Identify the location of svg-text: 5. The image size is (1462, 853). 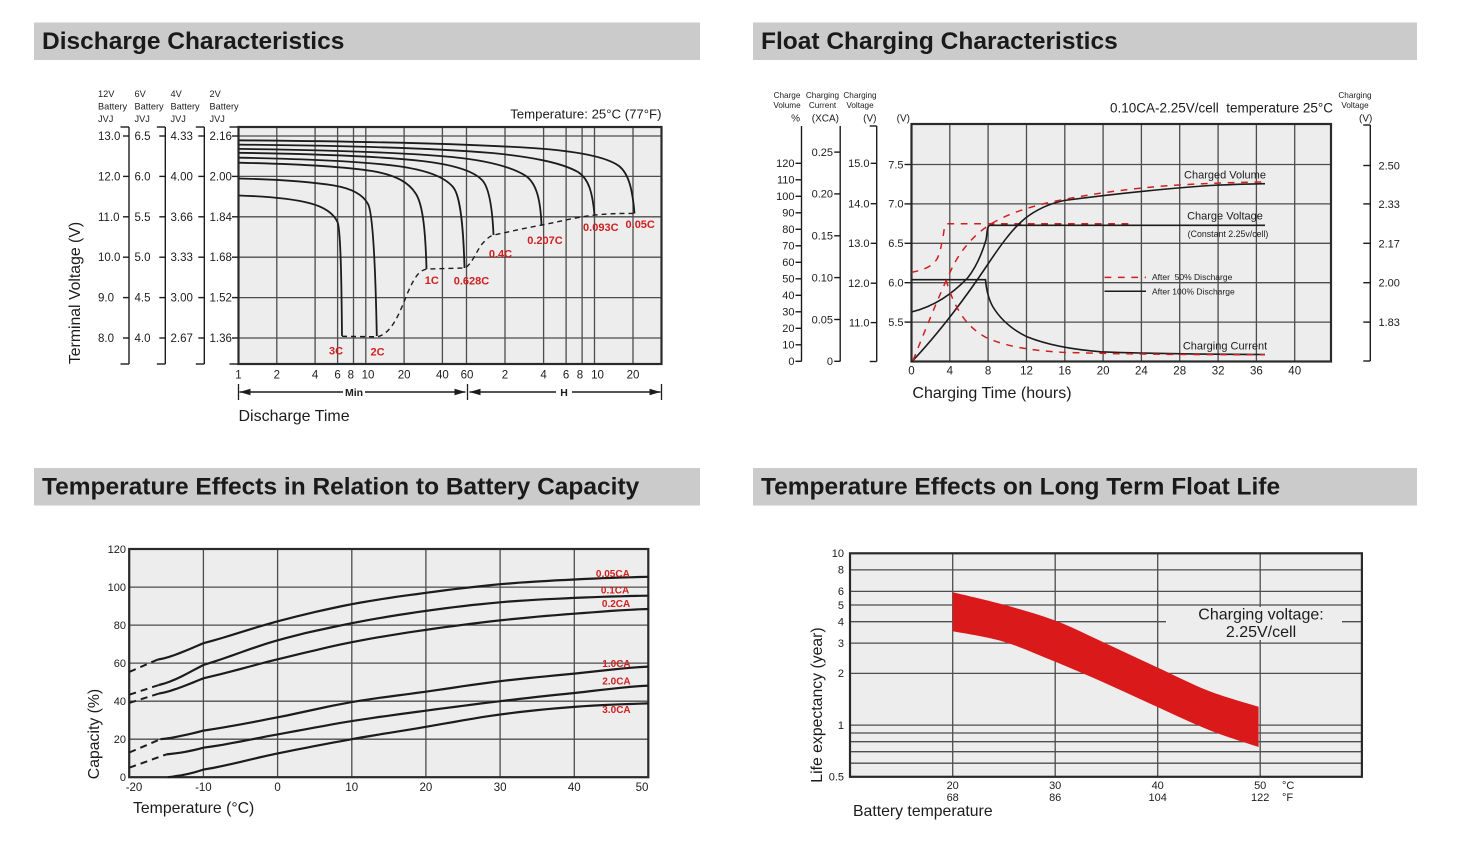
(841, 606).